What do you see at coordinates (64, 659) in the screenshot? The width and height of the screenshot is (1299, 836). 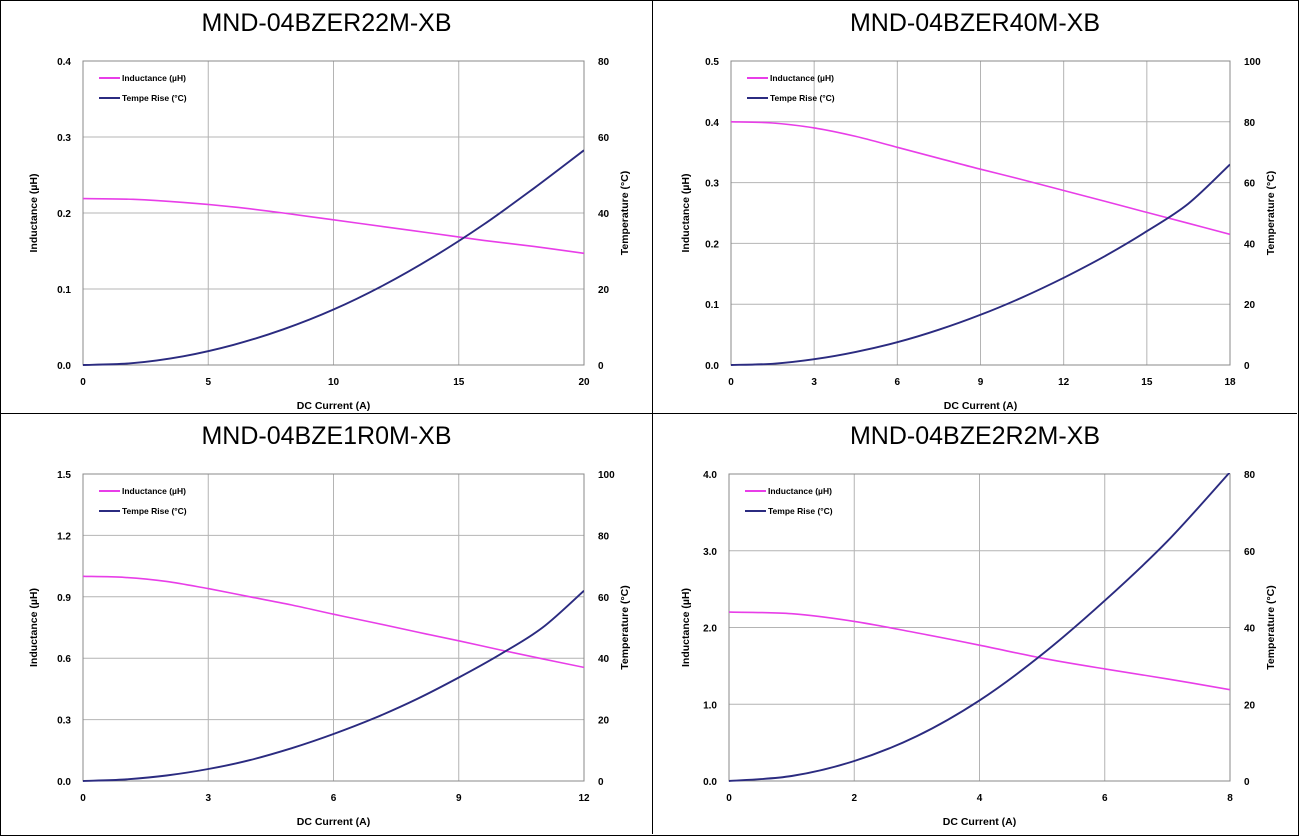 I see `y-tick-label: 0.6` at bounding box center [64, 659].